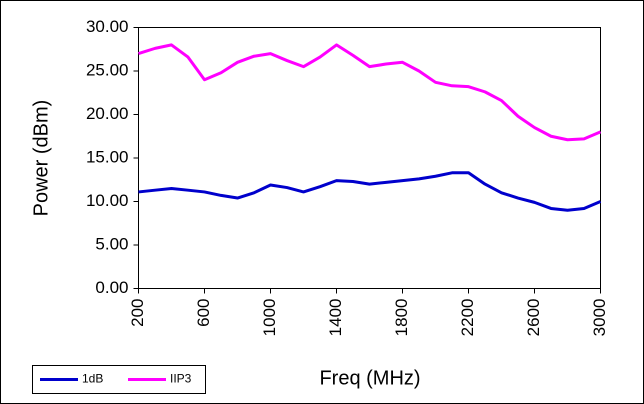 The image size is (644, 404). I want to click on x-tick-label: 1400, so click(335, 318).